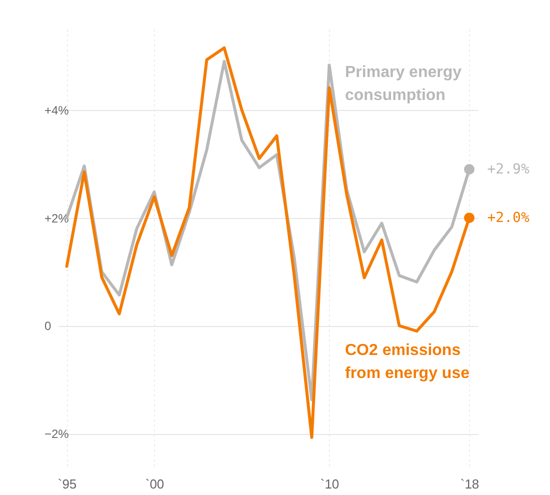  What do you see at coordinates (407, 362) in the screenshot?
I see `series-label: CO2 emissions from energy use` at bounding box center [407, 362].